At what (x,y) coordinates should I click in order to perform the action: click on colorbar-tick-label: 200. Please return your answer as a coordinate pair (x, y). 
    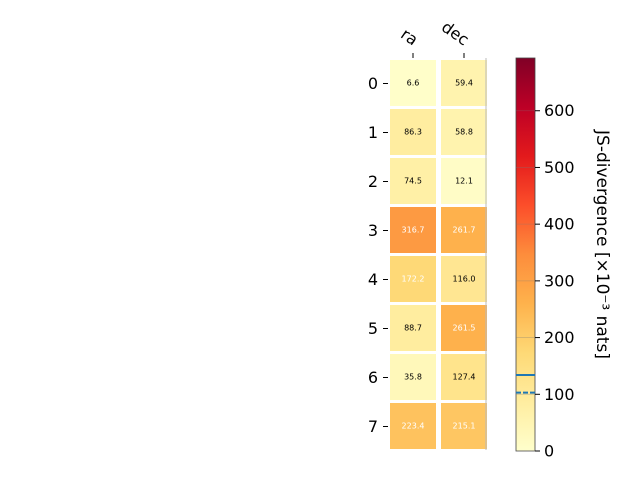
    Looking at the image, I should click on (559, 337).